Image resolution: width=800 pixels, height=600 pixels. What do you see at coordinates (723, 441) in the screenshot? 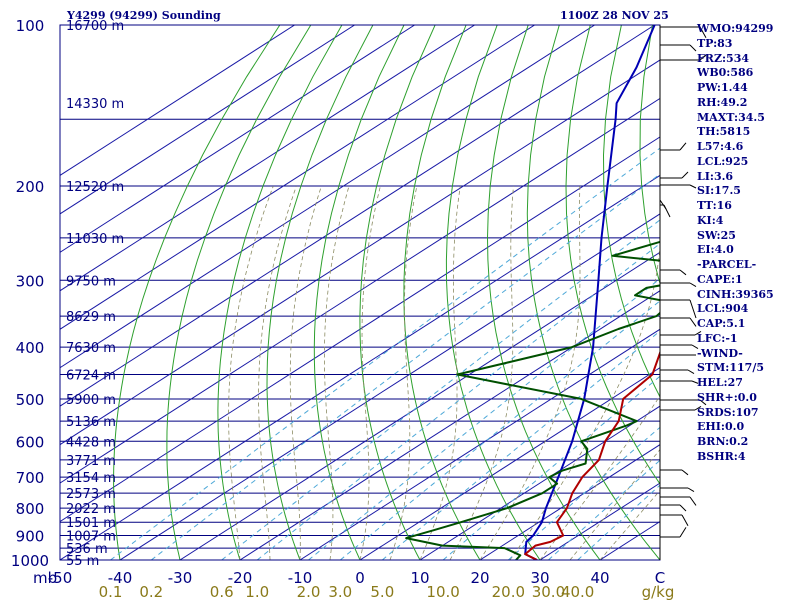
I see `indices-panel-item: BRN:0.2` at bounding box center [723, 441].